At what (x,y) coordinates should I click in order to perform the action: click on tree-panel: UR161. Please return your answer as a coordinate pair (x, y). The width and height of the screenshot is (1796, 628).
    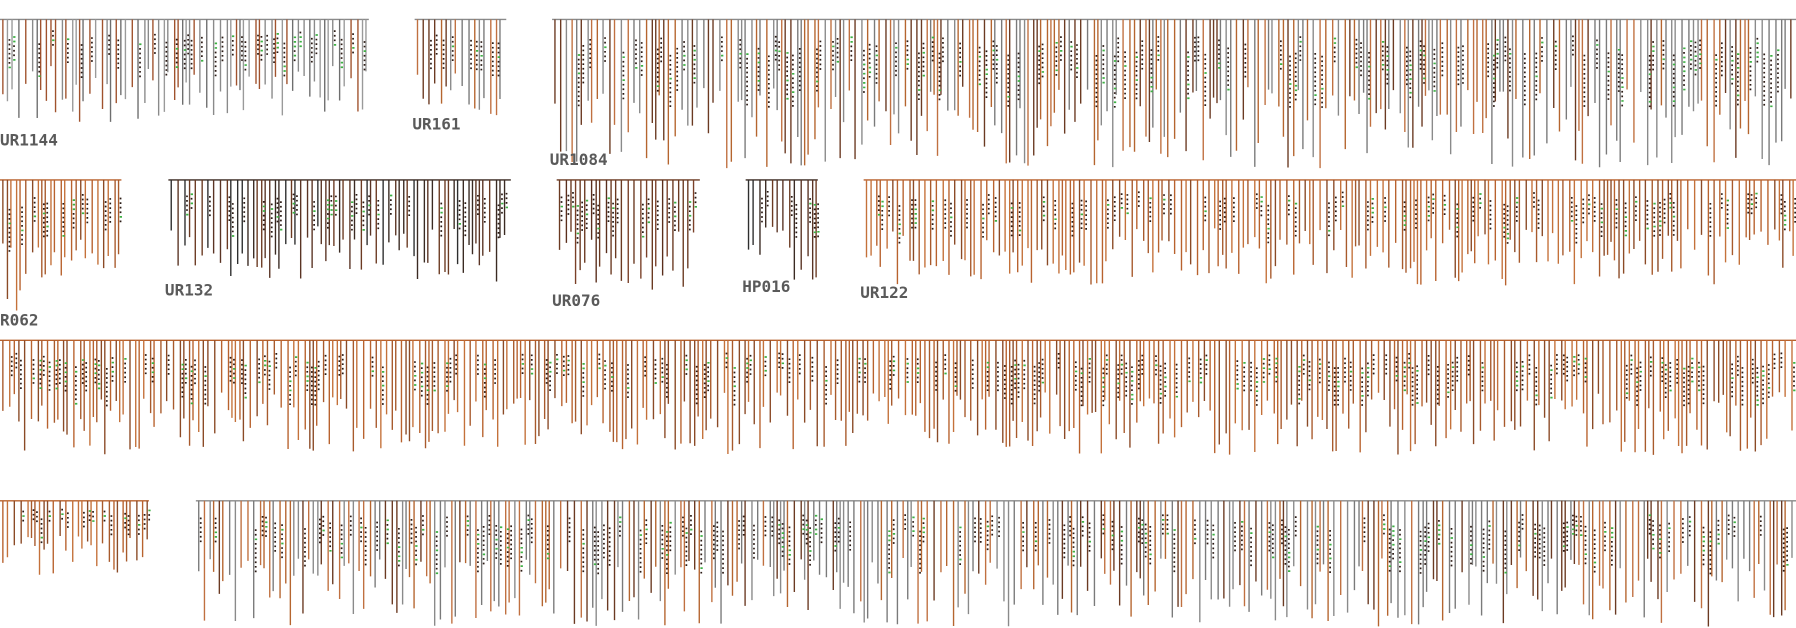
    Looking at the image, I should click on (459, 75).